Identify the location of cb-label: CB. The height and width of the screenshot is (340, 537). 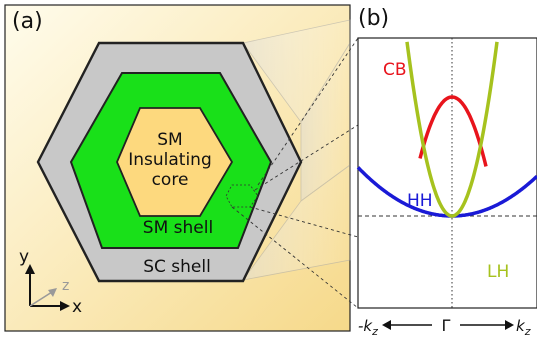
(395, 70).